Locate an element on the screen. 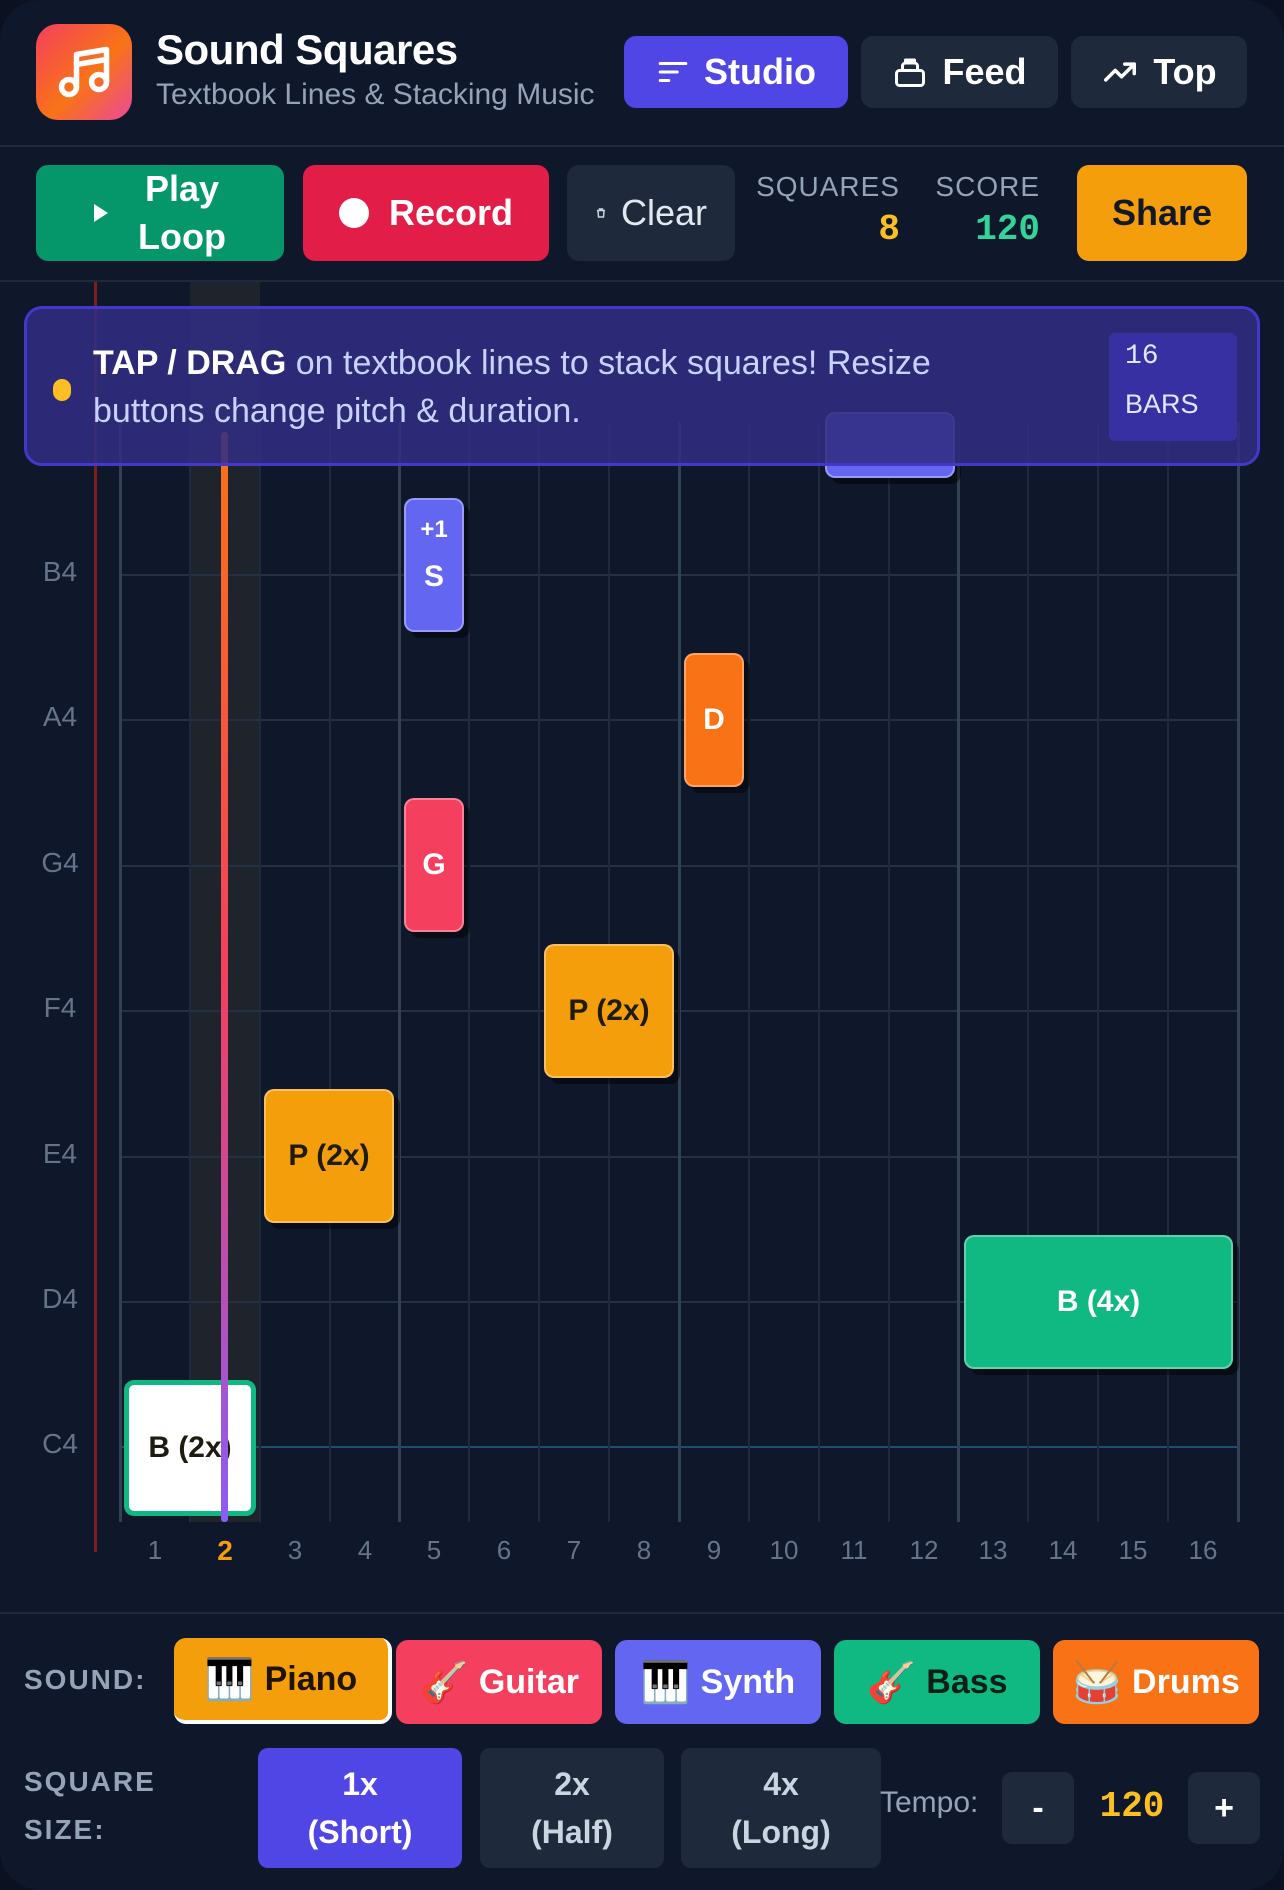 This screenshot has height=1890, width=1284. note-square-selected: B (2x) is located at coordinates (190, 1448).